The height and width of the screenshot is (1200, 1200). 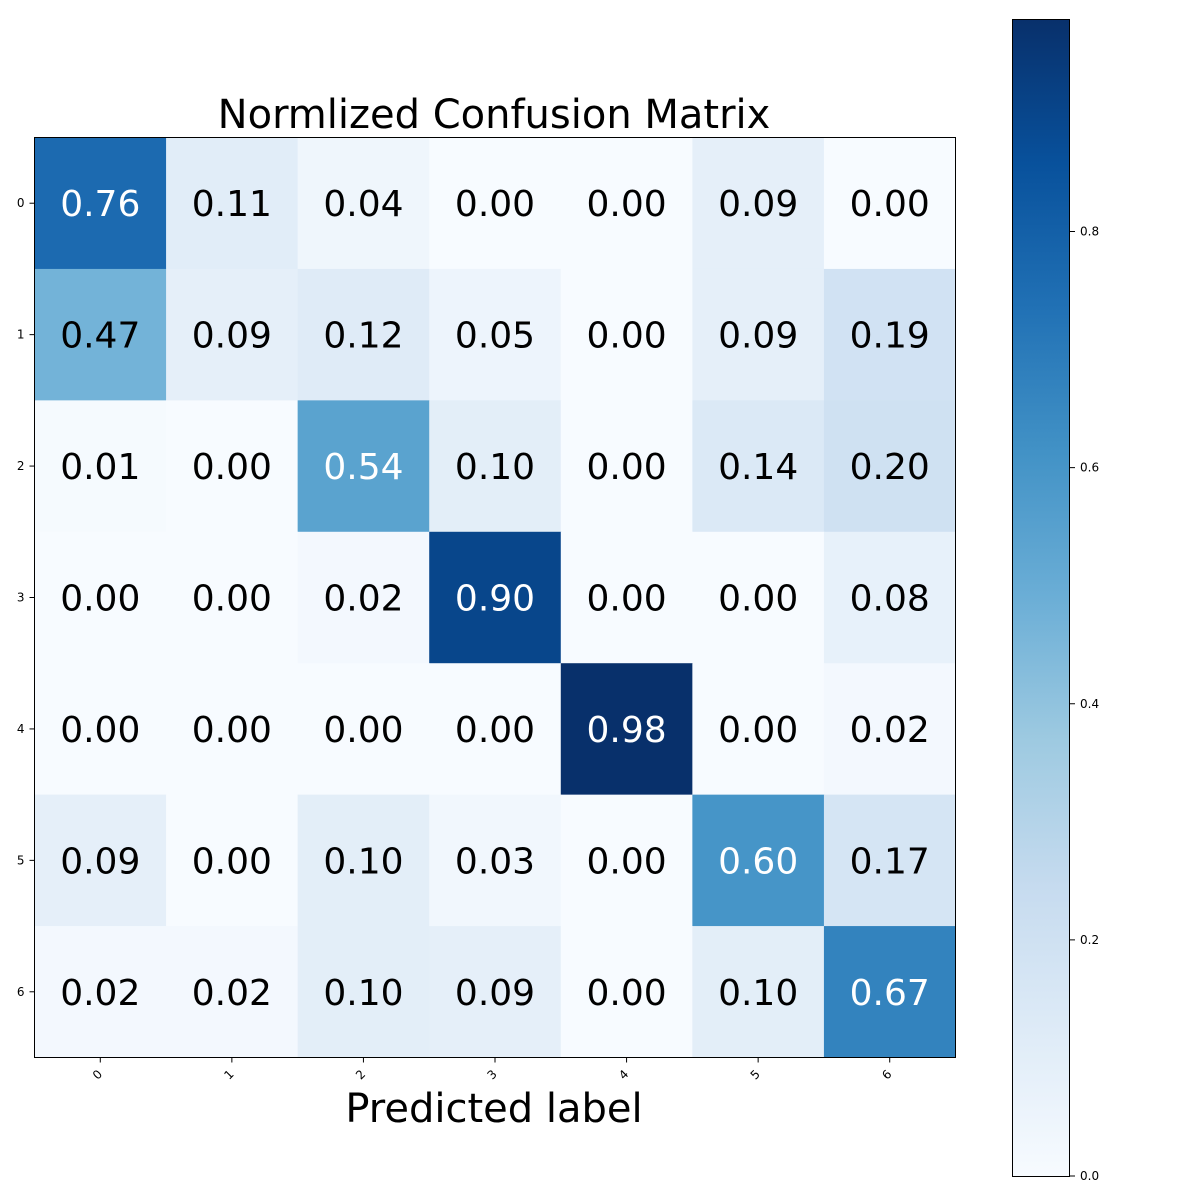 I want to click on cell-value-label-r3-c2: 0.02, so click(x=363, y=599).